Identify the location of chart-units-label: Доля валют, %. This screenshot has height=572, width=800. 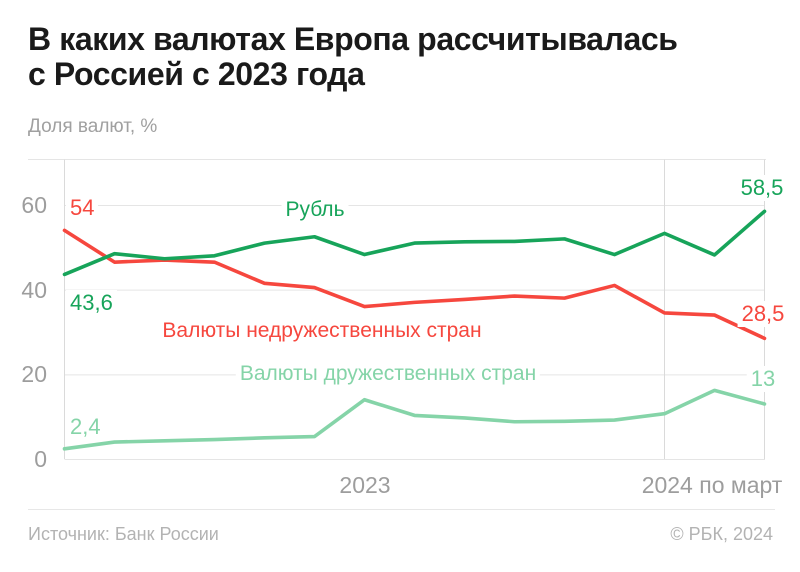
(93, 126).